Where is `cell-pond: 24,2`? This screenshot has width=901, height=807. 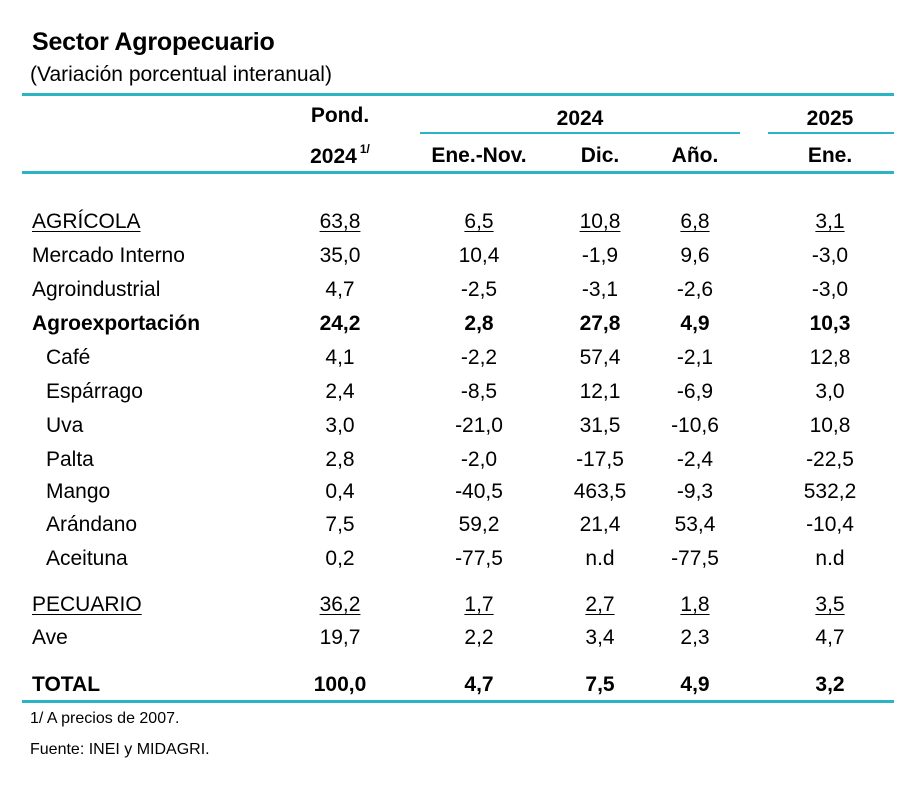
cell-pond: 24,2 is located at coordinates (340, 323).